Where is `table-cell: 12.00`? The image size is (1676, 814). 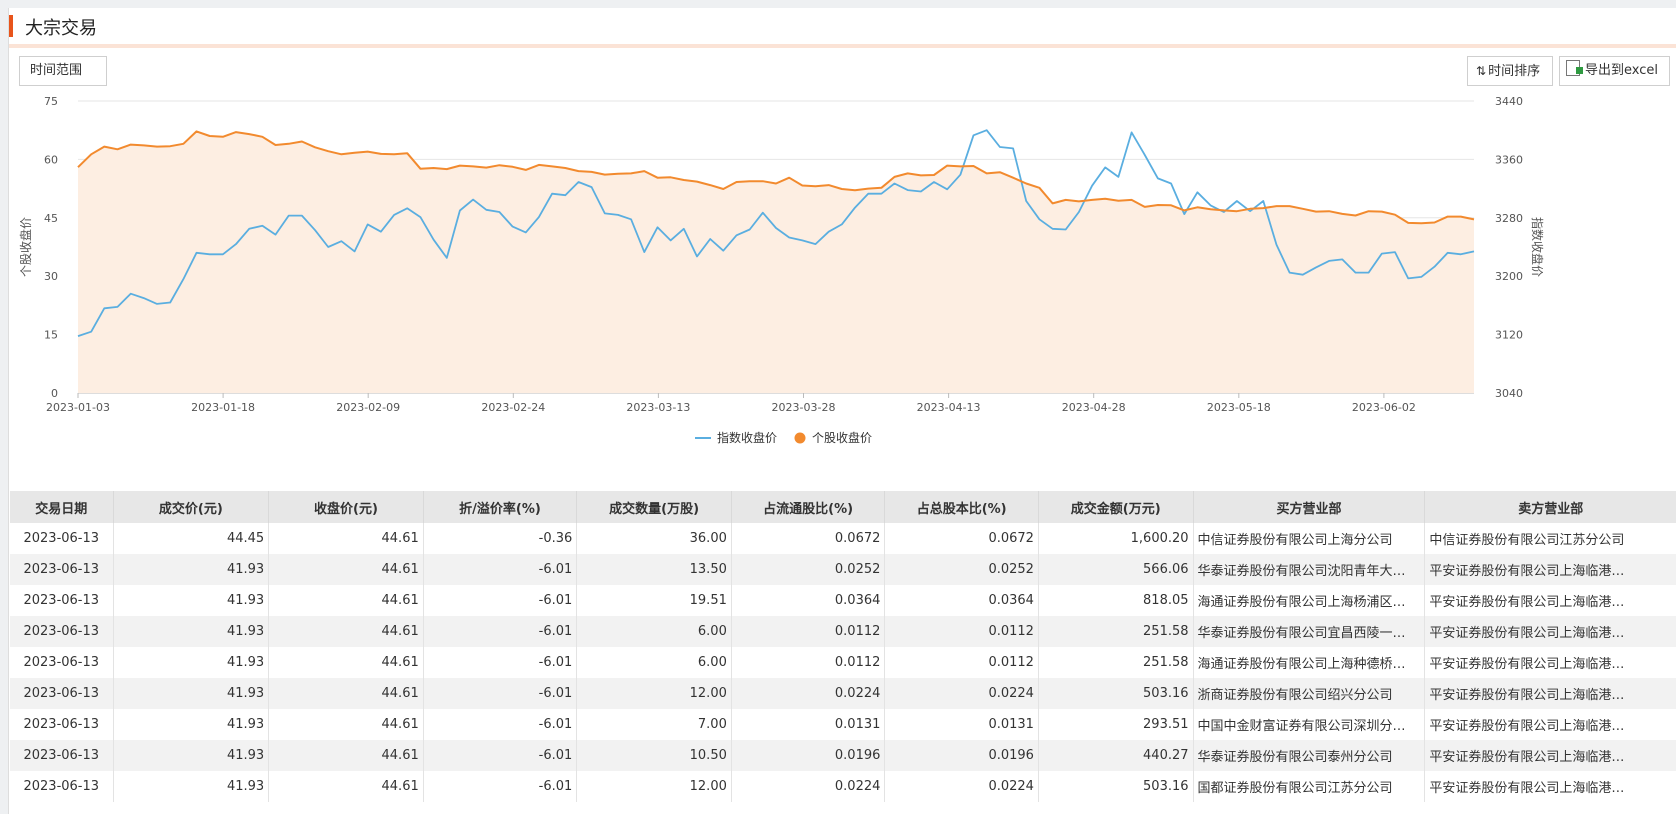 table-cell: 12.00 is located at coordinates (654, 693).